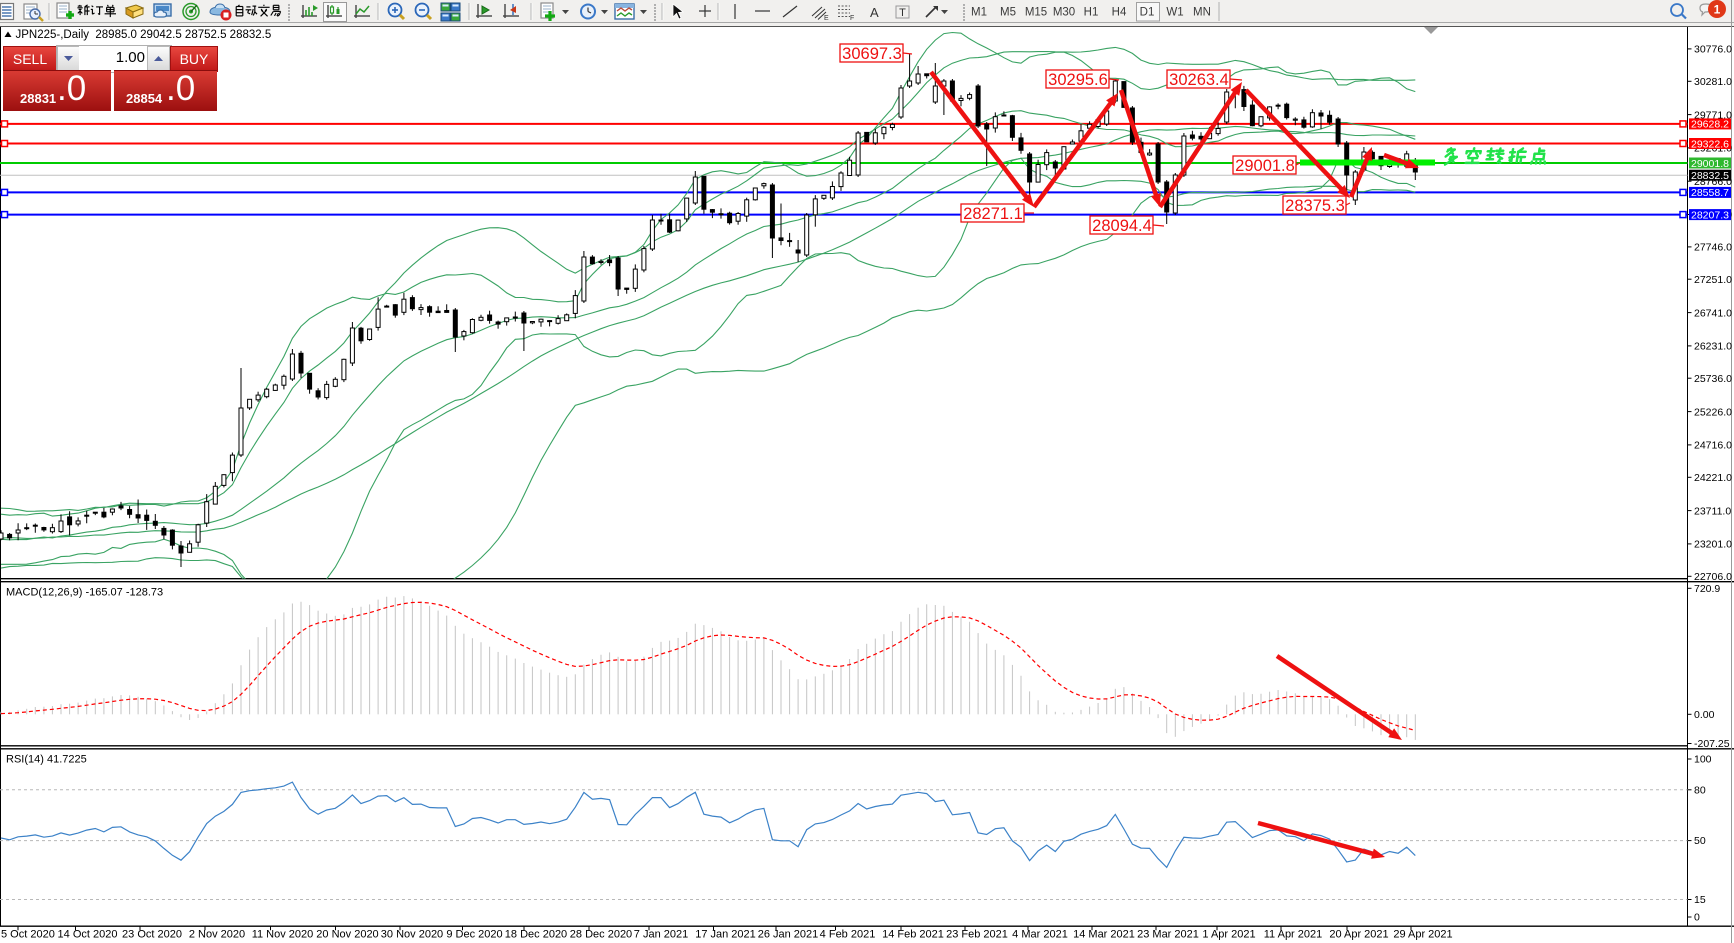 Image resolution: width=1734 pixels, height=943 pixels. Describe the element at coordinates (1700, 790) in the screenshot. I see `svg-text: 80` at that location.